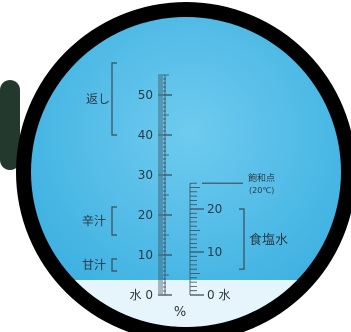 The height and width of the screenshot is (332, 351). Describe the element at coordinates (261, 178) in the screenshot. I see `saturation-label-1: 飽和点` at that location.